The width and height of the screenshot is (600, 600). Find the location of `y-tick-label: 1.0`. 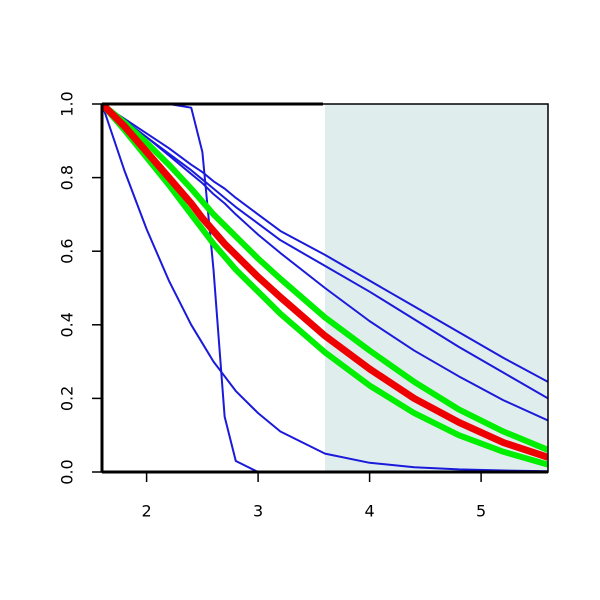

y-tick-label: 1.0 is located at coordinates (67, 103).